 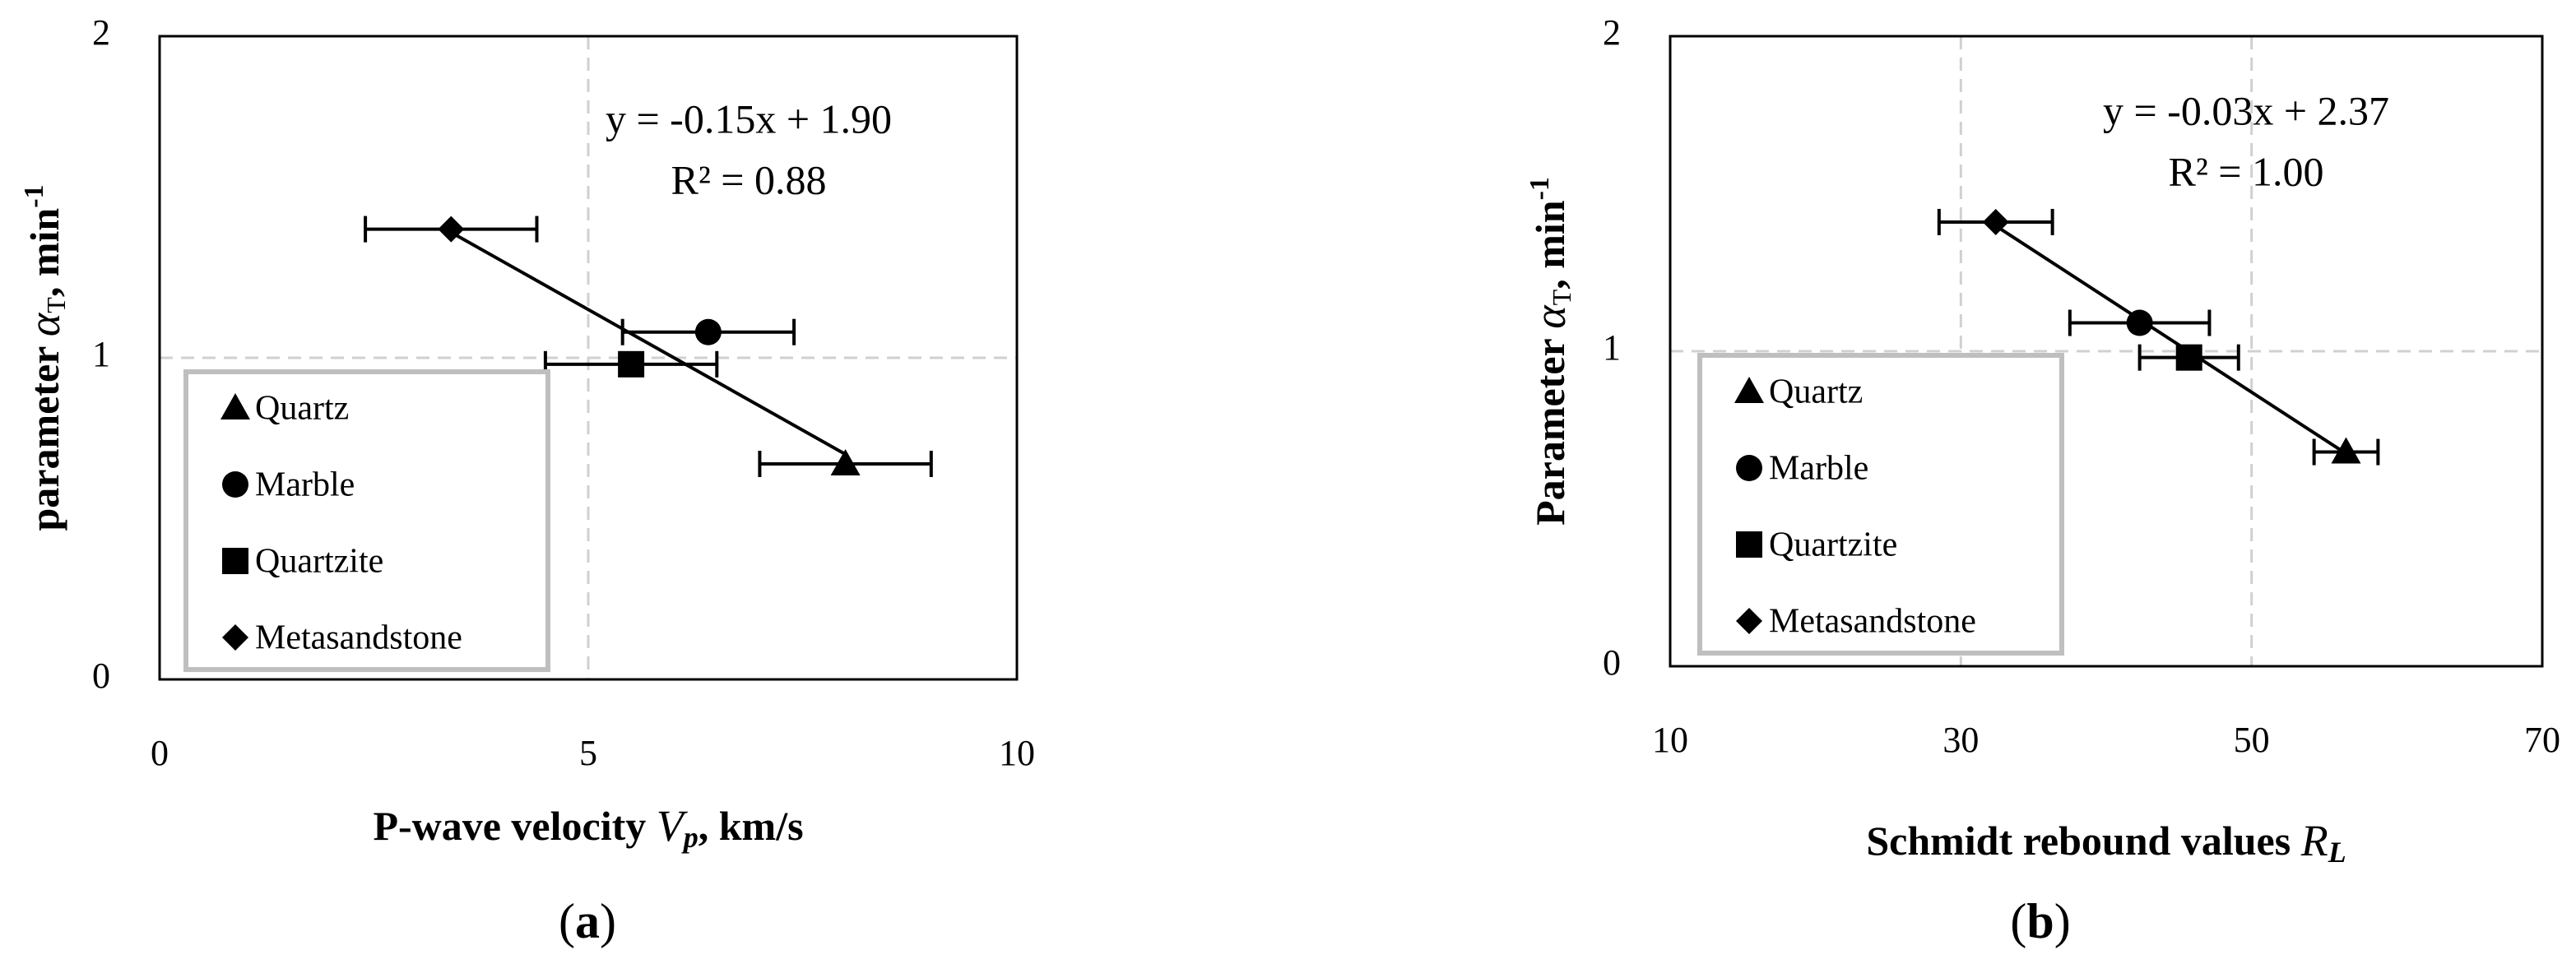 I want to click on r-squared: R² = 0.88, so click(x=748, y=179).